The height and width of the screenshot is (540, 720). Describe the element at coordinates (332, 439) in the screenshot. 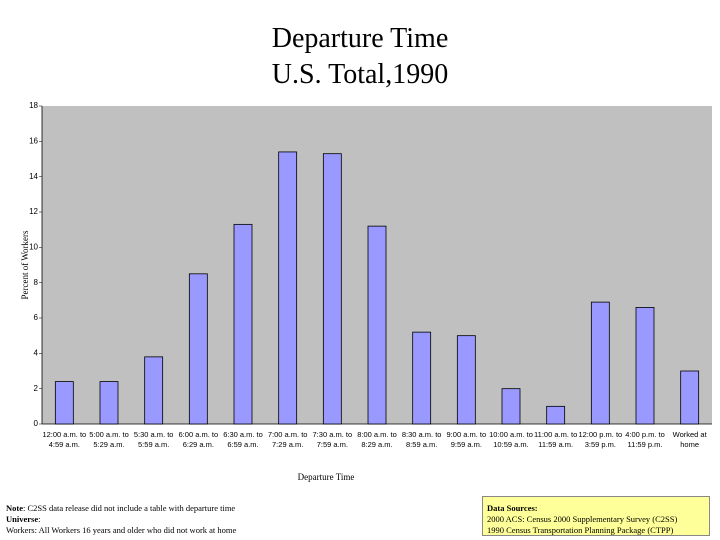

I see `x-tick-label: 7:30 a.m. to 7:59 a.m.` at that location.